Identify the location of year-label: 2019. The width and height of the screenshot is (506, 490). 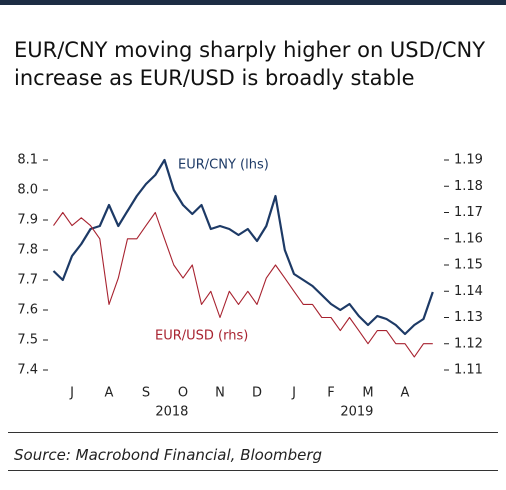
(356, 412).